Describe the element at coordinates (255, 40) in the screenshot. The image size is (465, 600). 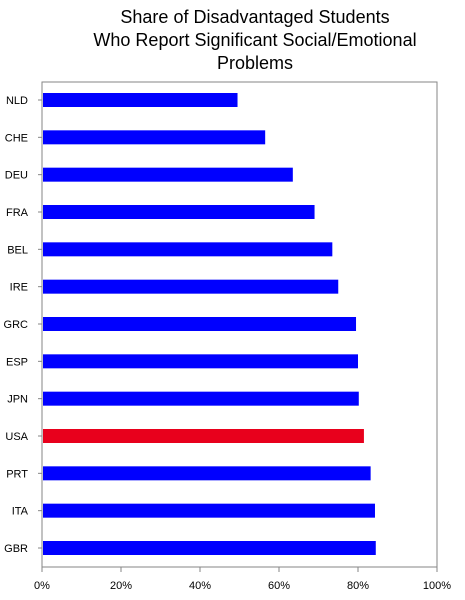
I see `chart-title-line-2: Who Report Significant Social/Emotional` at that location.